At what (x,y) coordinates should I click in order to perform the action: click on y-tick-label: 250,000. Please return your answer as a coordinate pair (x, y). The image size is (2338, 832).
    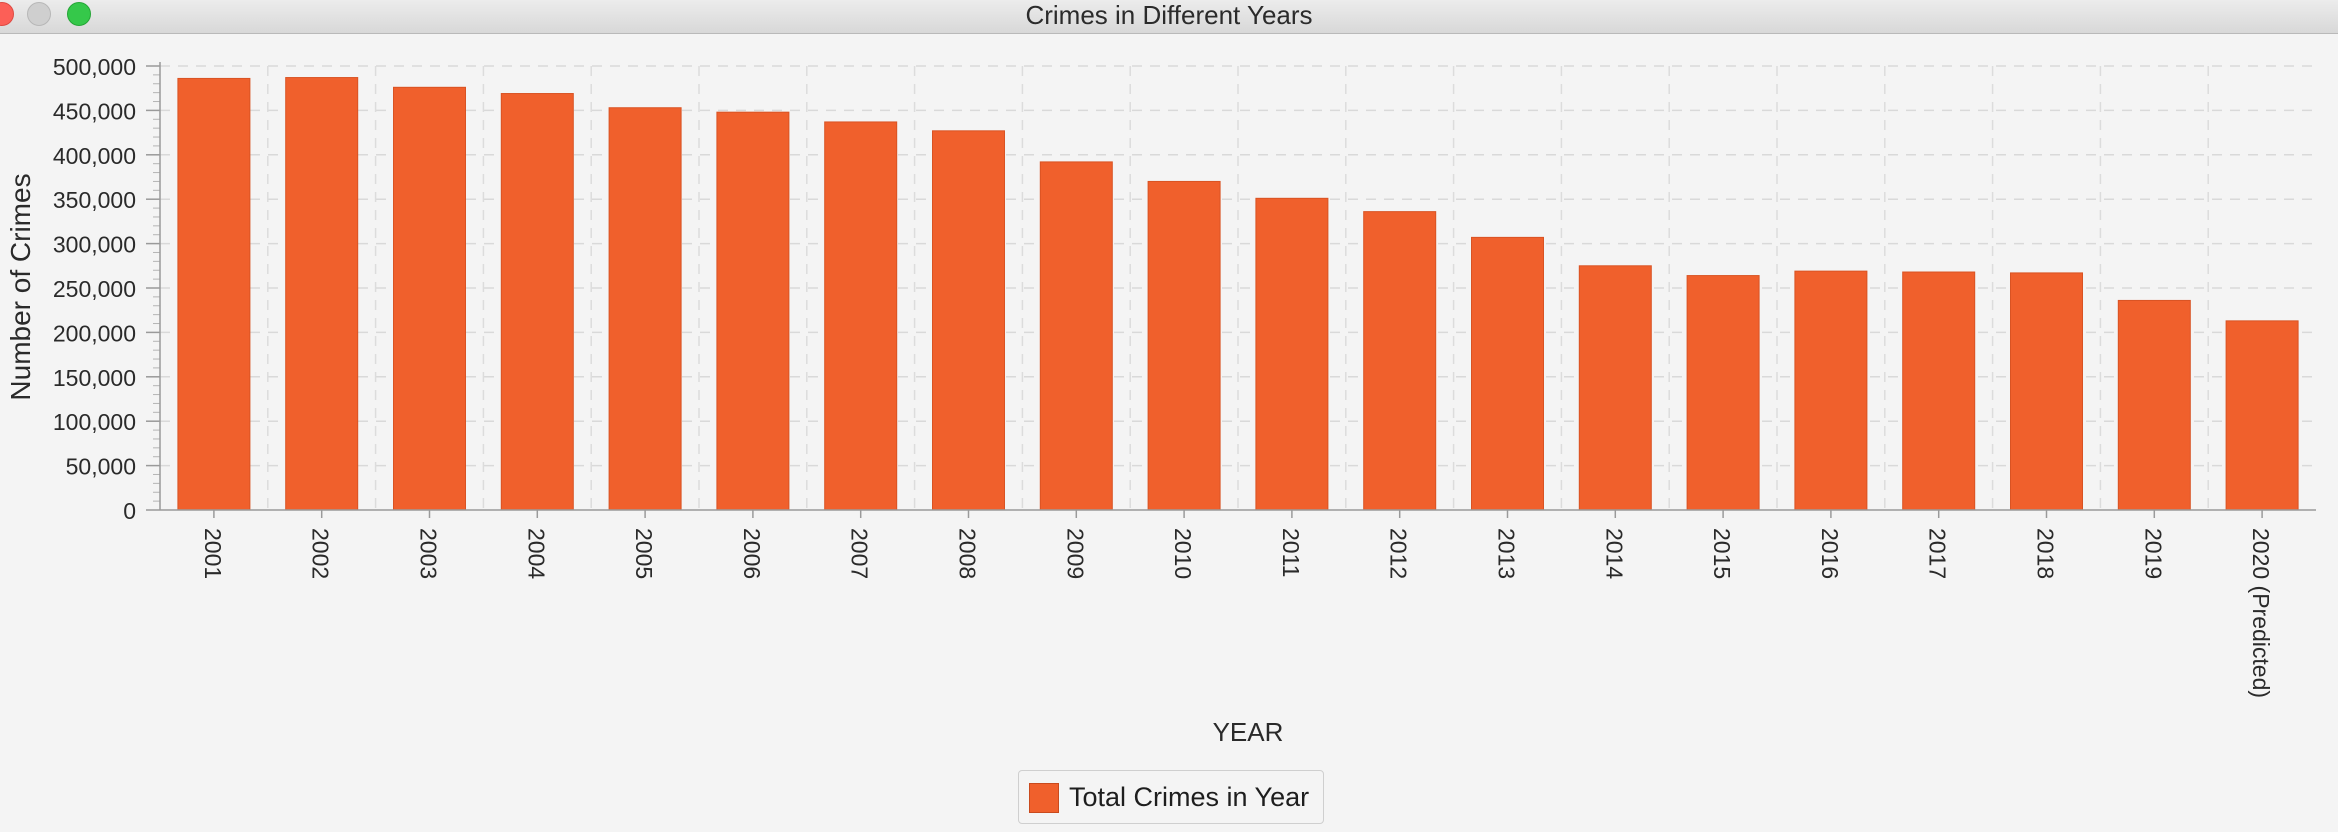
    Looking at the image, I should click on (94, 289).